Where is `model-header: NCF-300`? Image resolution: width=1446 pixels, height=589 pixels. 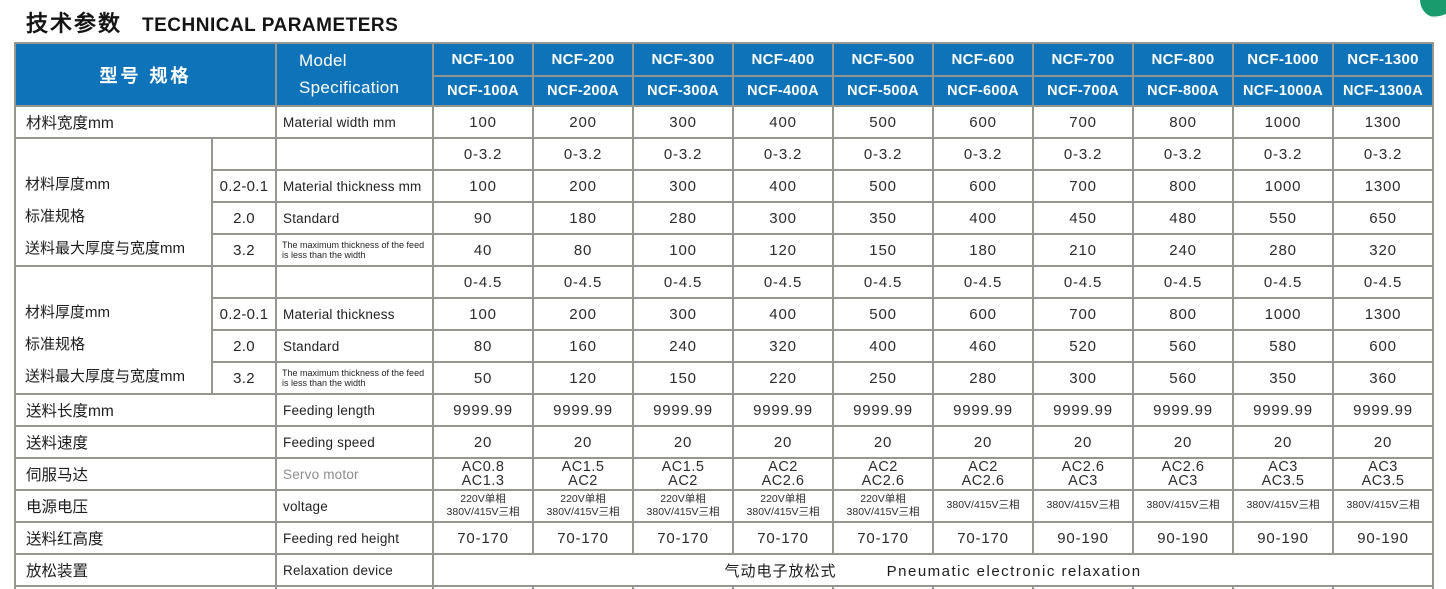 model-header: NCF-300 is located at coordinates (683, 59).